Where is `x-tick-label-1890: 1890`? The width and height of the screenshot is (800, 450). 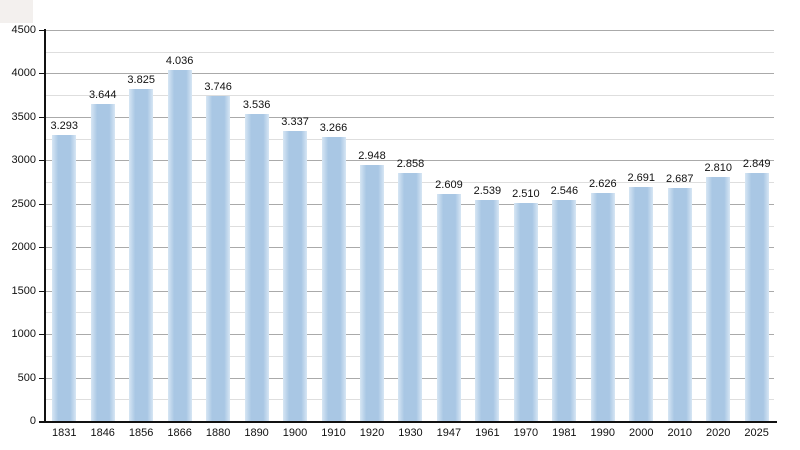 x-tick-label-1890: 1890 is located at coordinates (256, 433).